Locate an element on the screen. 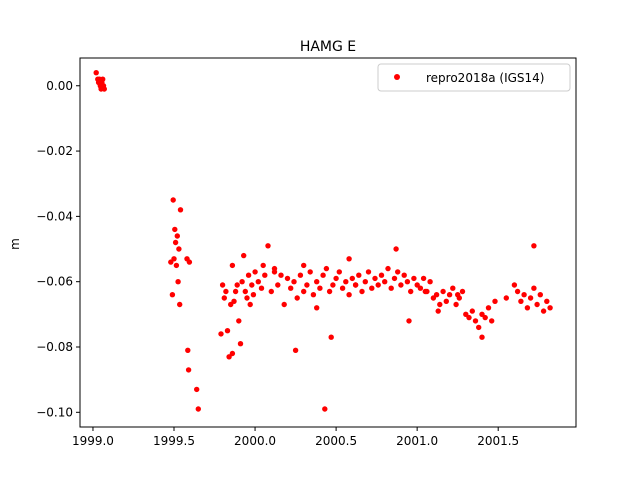  x-axis-ticks: 1999.0 1999.5 2000.0 2000.5 2001.0 2001.5 is located at coordinates (295, 437).